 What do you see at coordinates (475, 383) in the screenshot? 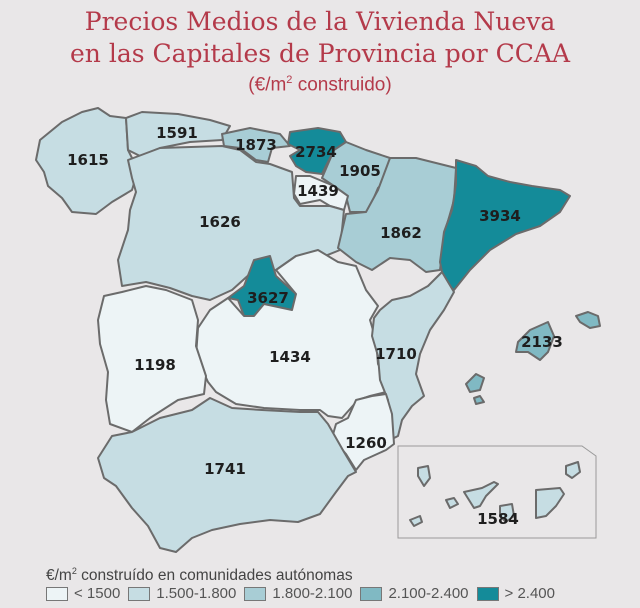
I see `region-baleares-ibiza` at bounding box center [475, 383].